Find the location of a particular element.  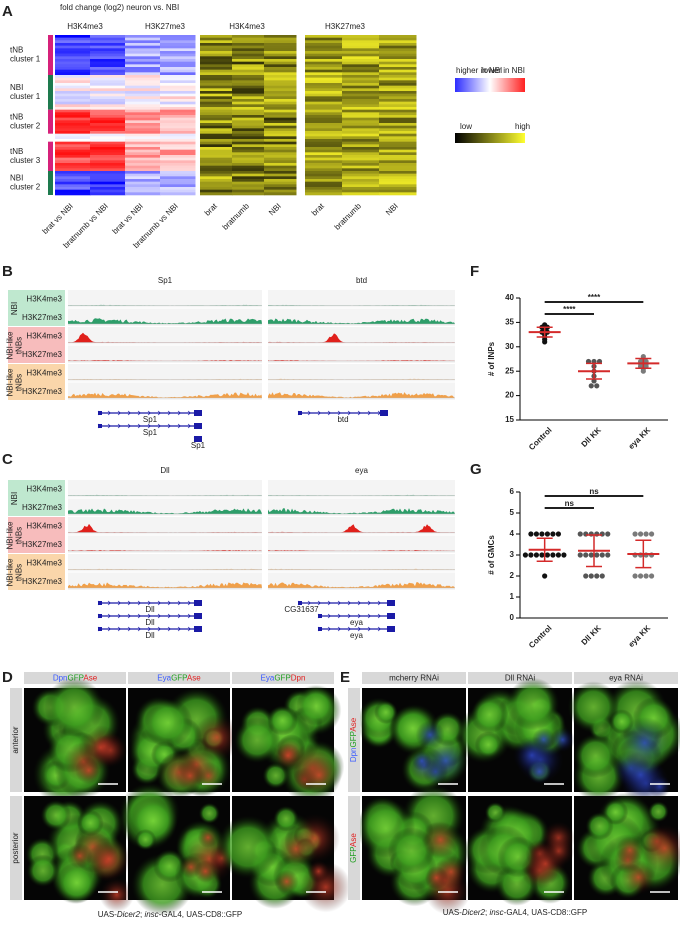

column-header: H3K4me3 is located at coordinates (247, 26).